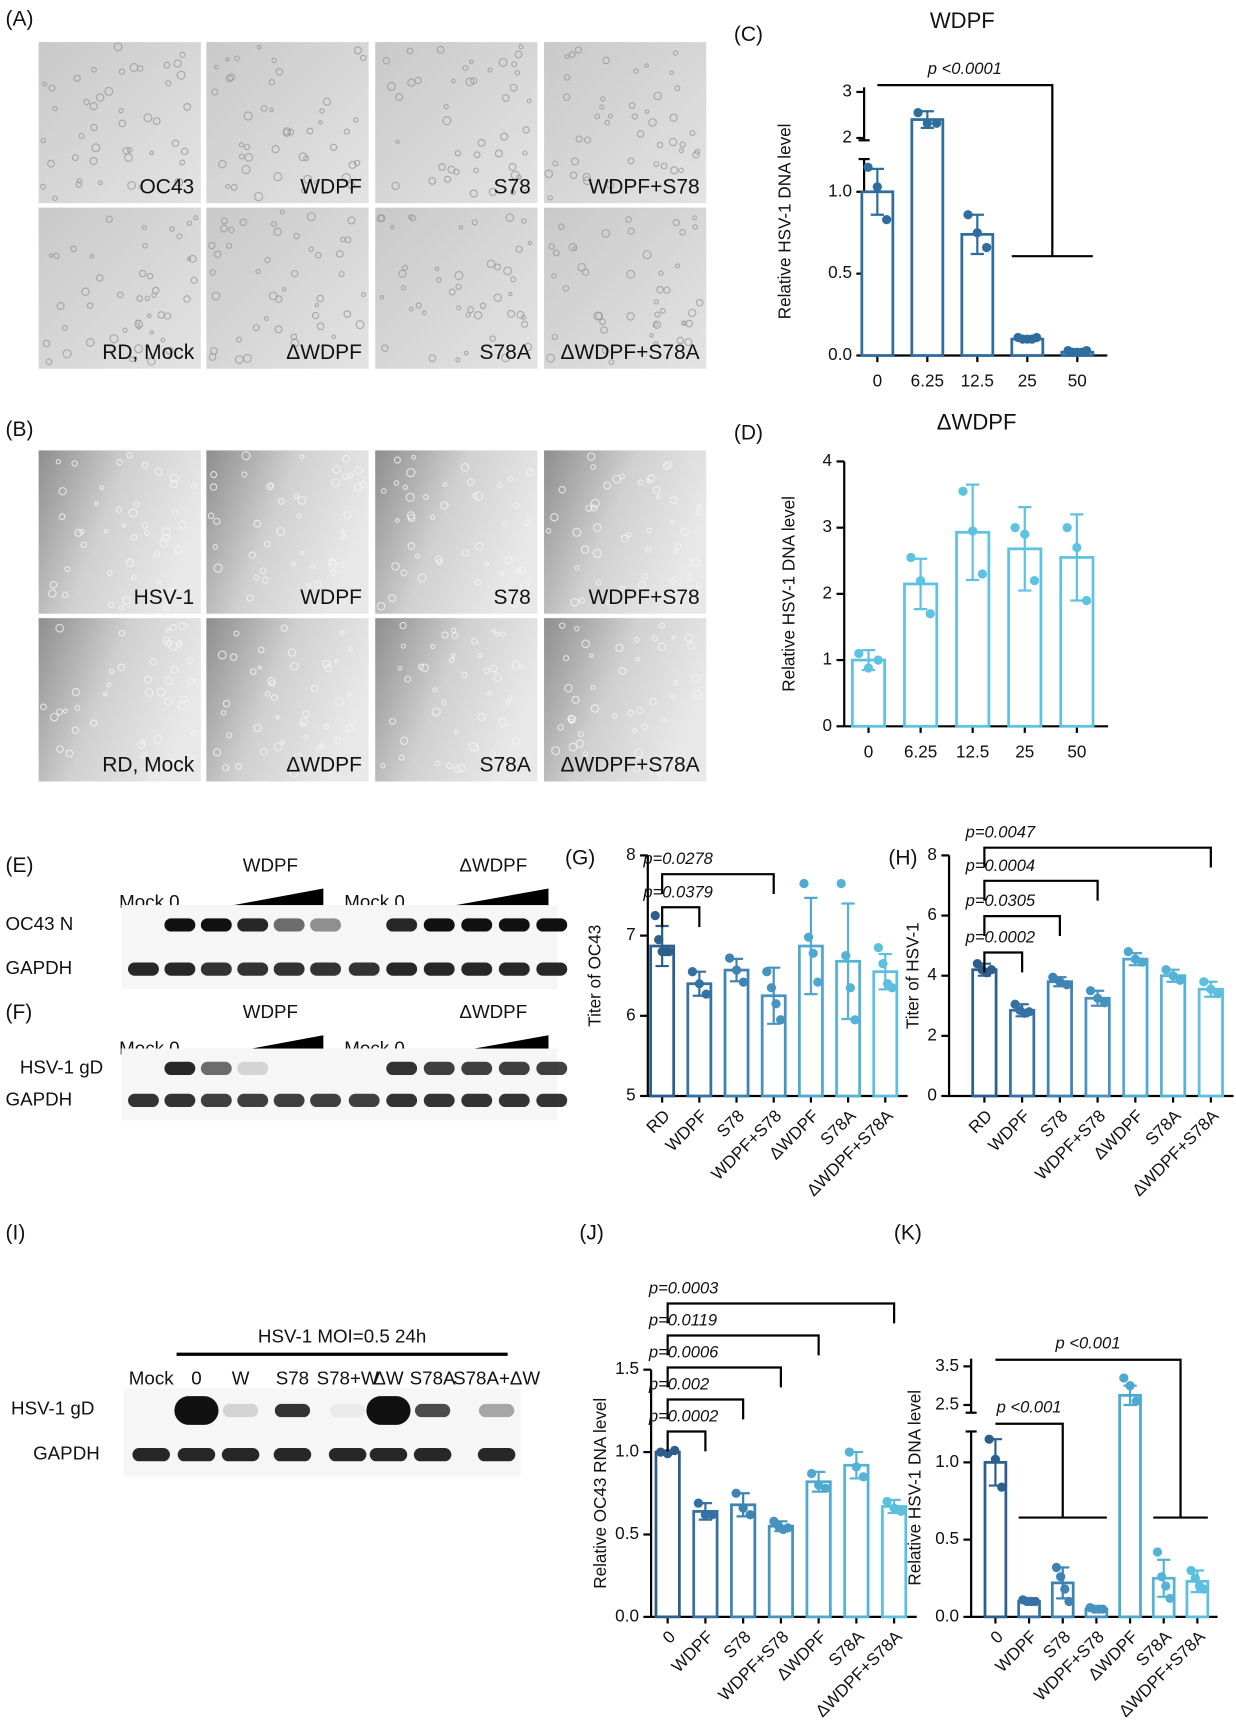 The height and width of the screenshot is (1734, 1236). What do you see at coordinates (908, 1232) in the screenshot?
I see `panel-label: (K)` at bounding box center [908, 1232].